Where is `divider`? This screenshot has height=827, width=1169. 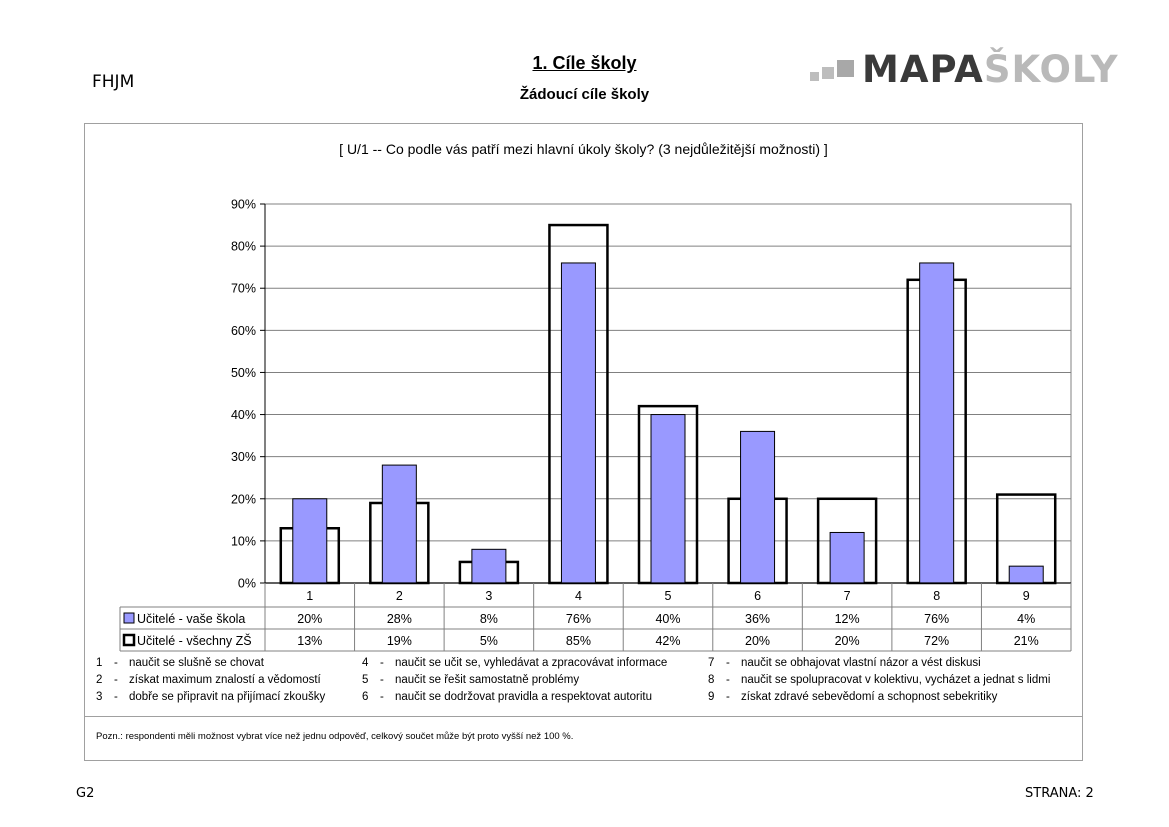
divider is located at coordinates (583, 716).